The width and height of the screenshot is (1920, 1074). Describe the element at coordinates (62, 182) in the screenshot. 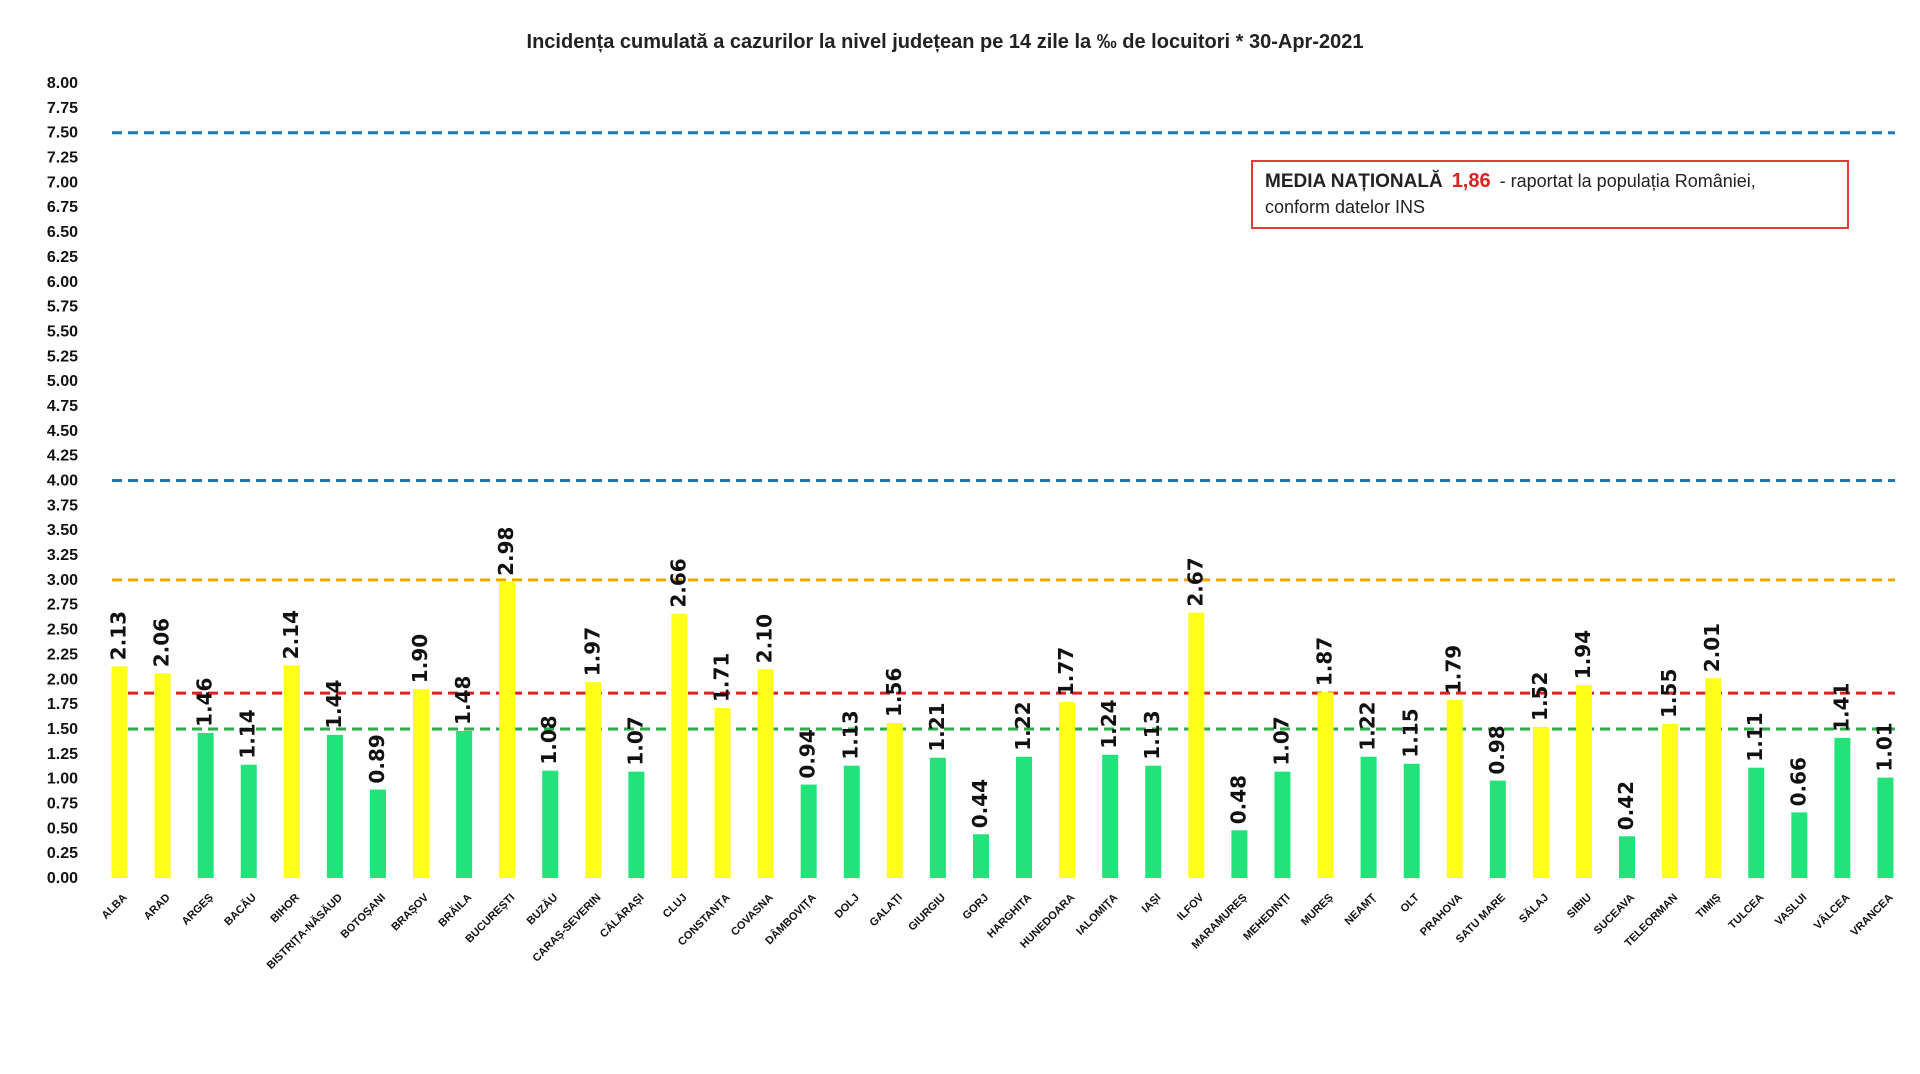

I see `y-tick-label: 7.00` at that location.